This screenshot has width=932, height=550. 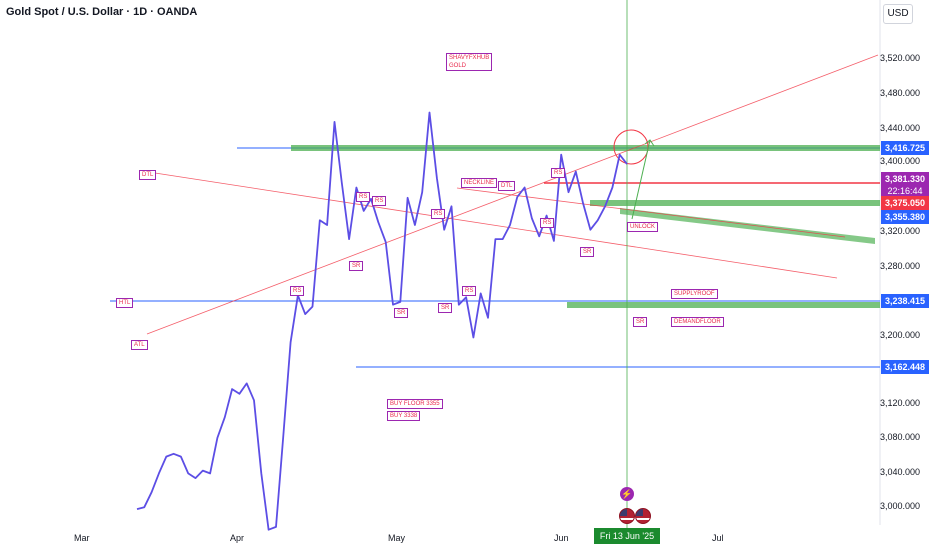 What do you see at coordinates (404, 416) in the screenshot?
I see `annotation-buy-3338: BUY 3338` at bounding box center [404, 416].